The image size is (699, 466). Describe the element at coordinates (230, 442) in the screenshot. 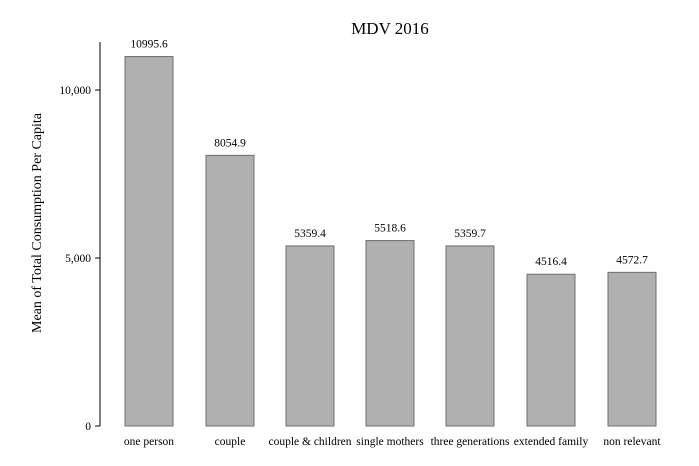

I see `category-label: couple` at that location.